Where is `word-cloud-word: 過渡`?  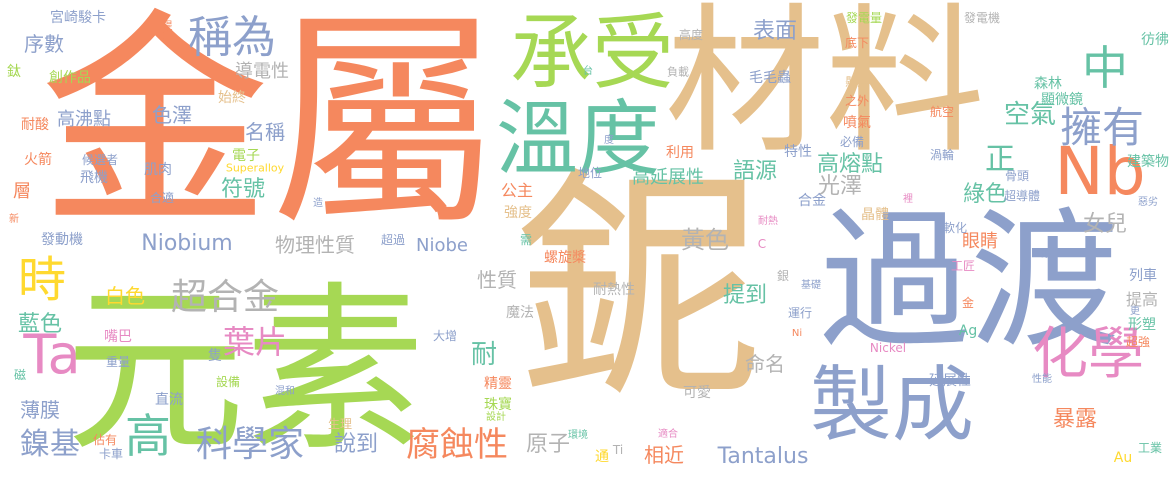 word-cloud-word: 過渡 is located at coordinates (970, 282).